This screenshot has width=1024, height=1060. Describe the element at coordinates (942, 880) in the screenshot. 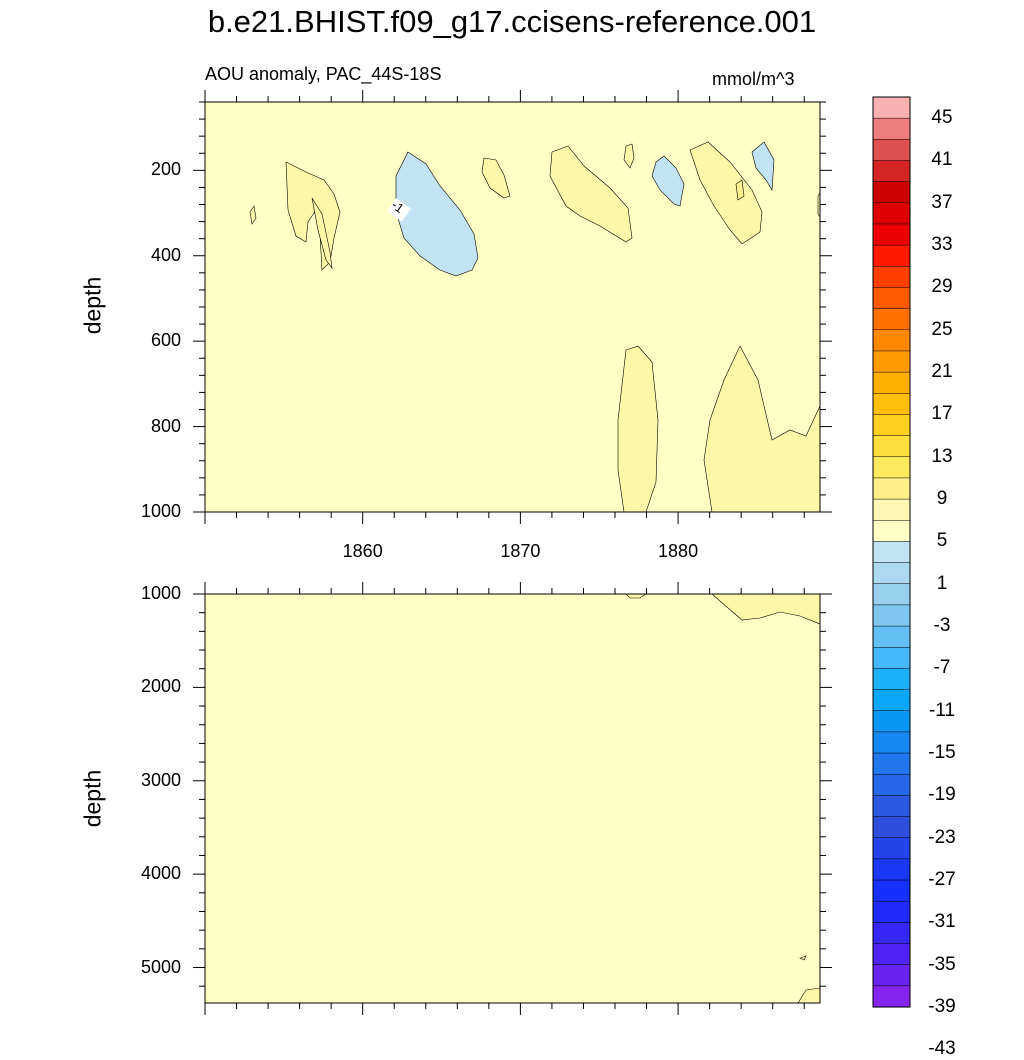

I see `colorbar-label: -27` at that location.